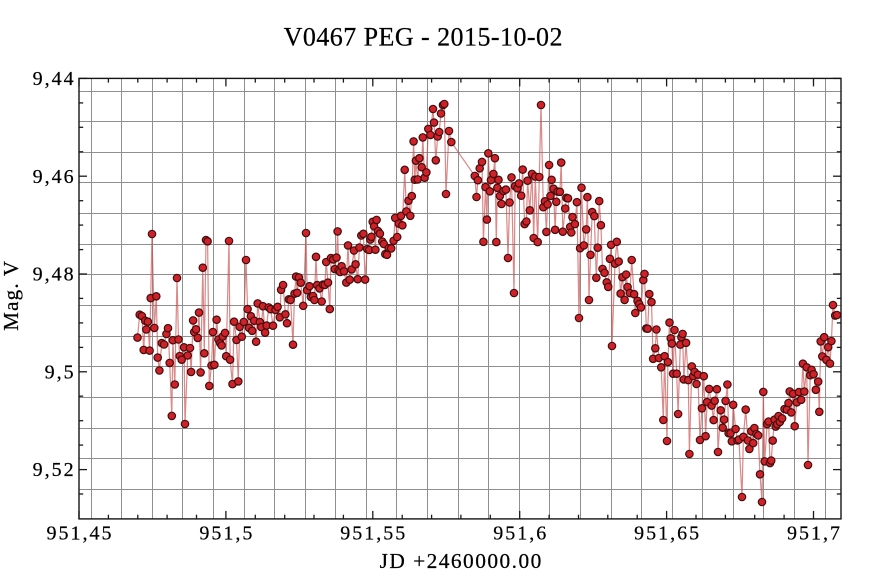 The image size is (880, 586). Describe the element at coordinates (54, 177) in the screenshot. I see `svg-text: 9,46` at that location.